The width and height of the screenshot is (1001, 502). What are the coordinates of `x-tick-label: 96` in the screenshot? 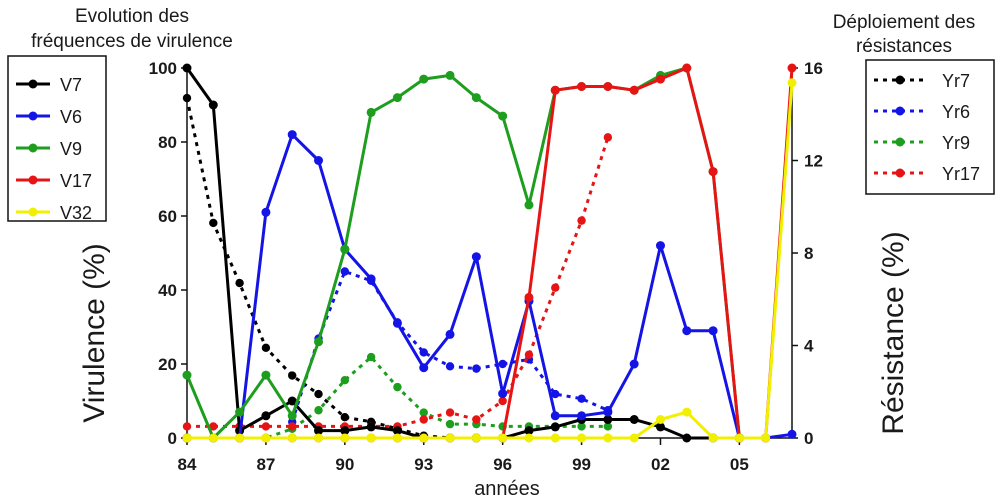 It's located at (502, 464).